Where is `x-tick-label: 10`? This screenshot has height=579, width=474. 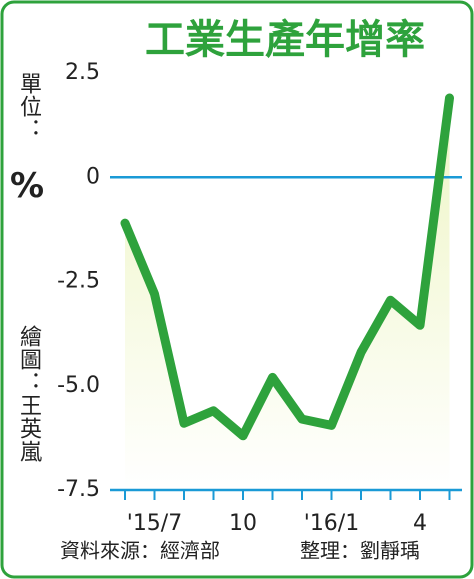 x-tick-label: 10 is located at coordinates (243, 523).